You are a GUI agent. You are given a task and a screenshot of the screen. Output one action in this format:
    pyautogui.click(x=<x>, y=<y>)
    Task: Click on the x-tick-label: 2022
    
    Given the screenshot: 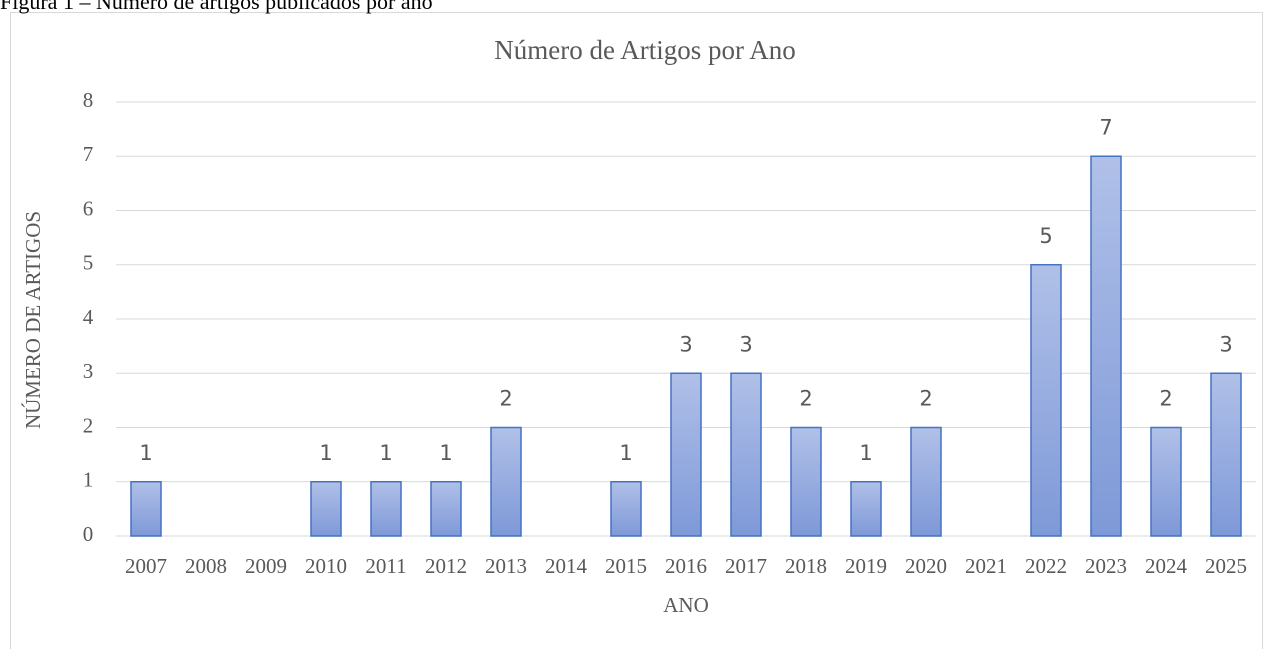 What is the action you would take?
    pyautogui.click(x=1046, y=566)
    